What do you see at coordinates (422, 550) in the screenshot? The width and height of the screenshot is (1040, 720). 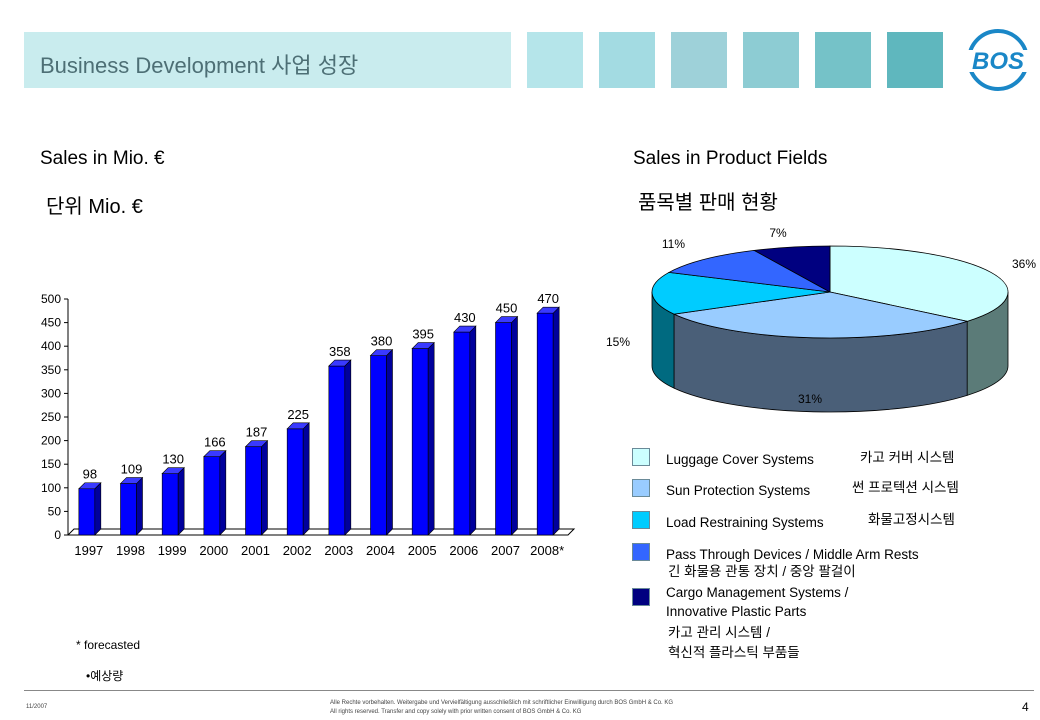 I see `x-tick-label: 2005` at bounding box center [422, 550].